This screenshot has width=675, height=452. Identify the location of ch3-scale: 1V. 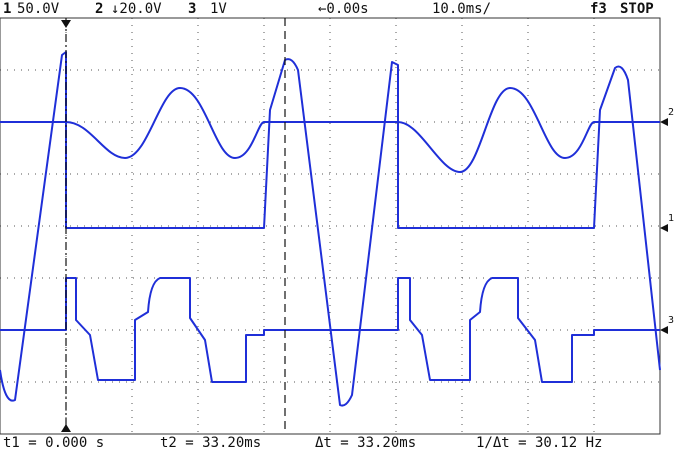
(218, 9).